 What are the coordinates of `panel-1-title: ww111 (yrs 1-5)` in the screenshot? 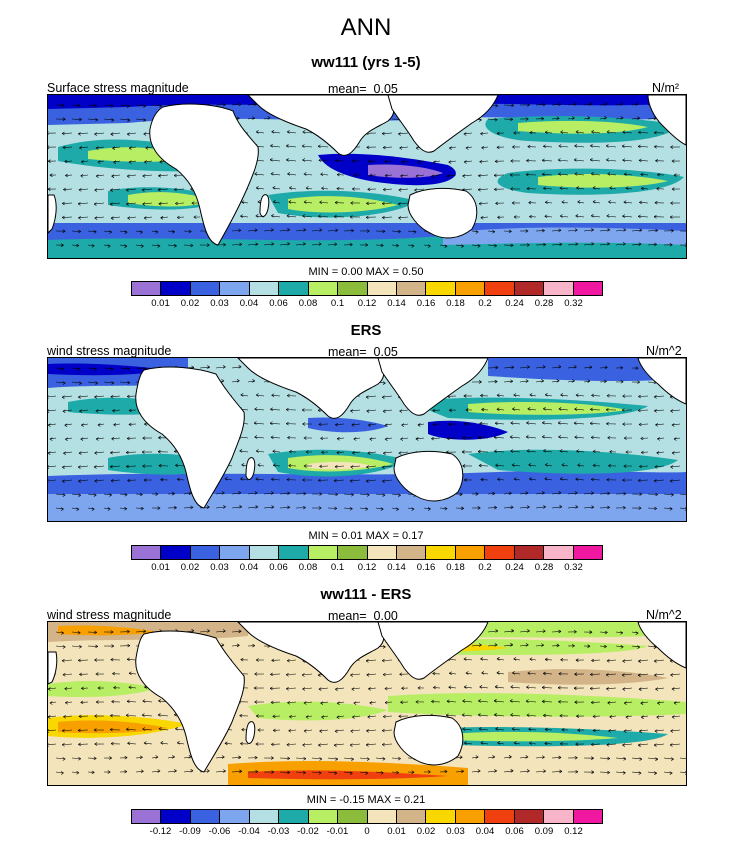 It's located at (366, 62).